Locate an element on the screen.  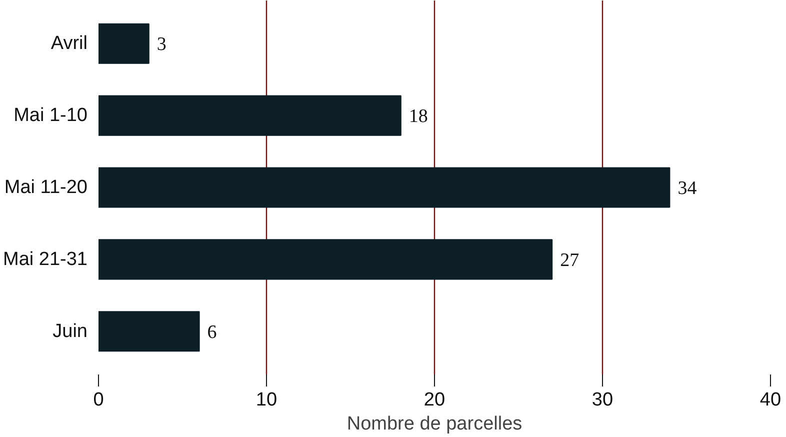
y-tick-label: Mai 21-31 is located at coordinates (45, 259).